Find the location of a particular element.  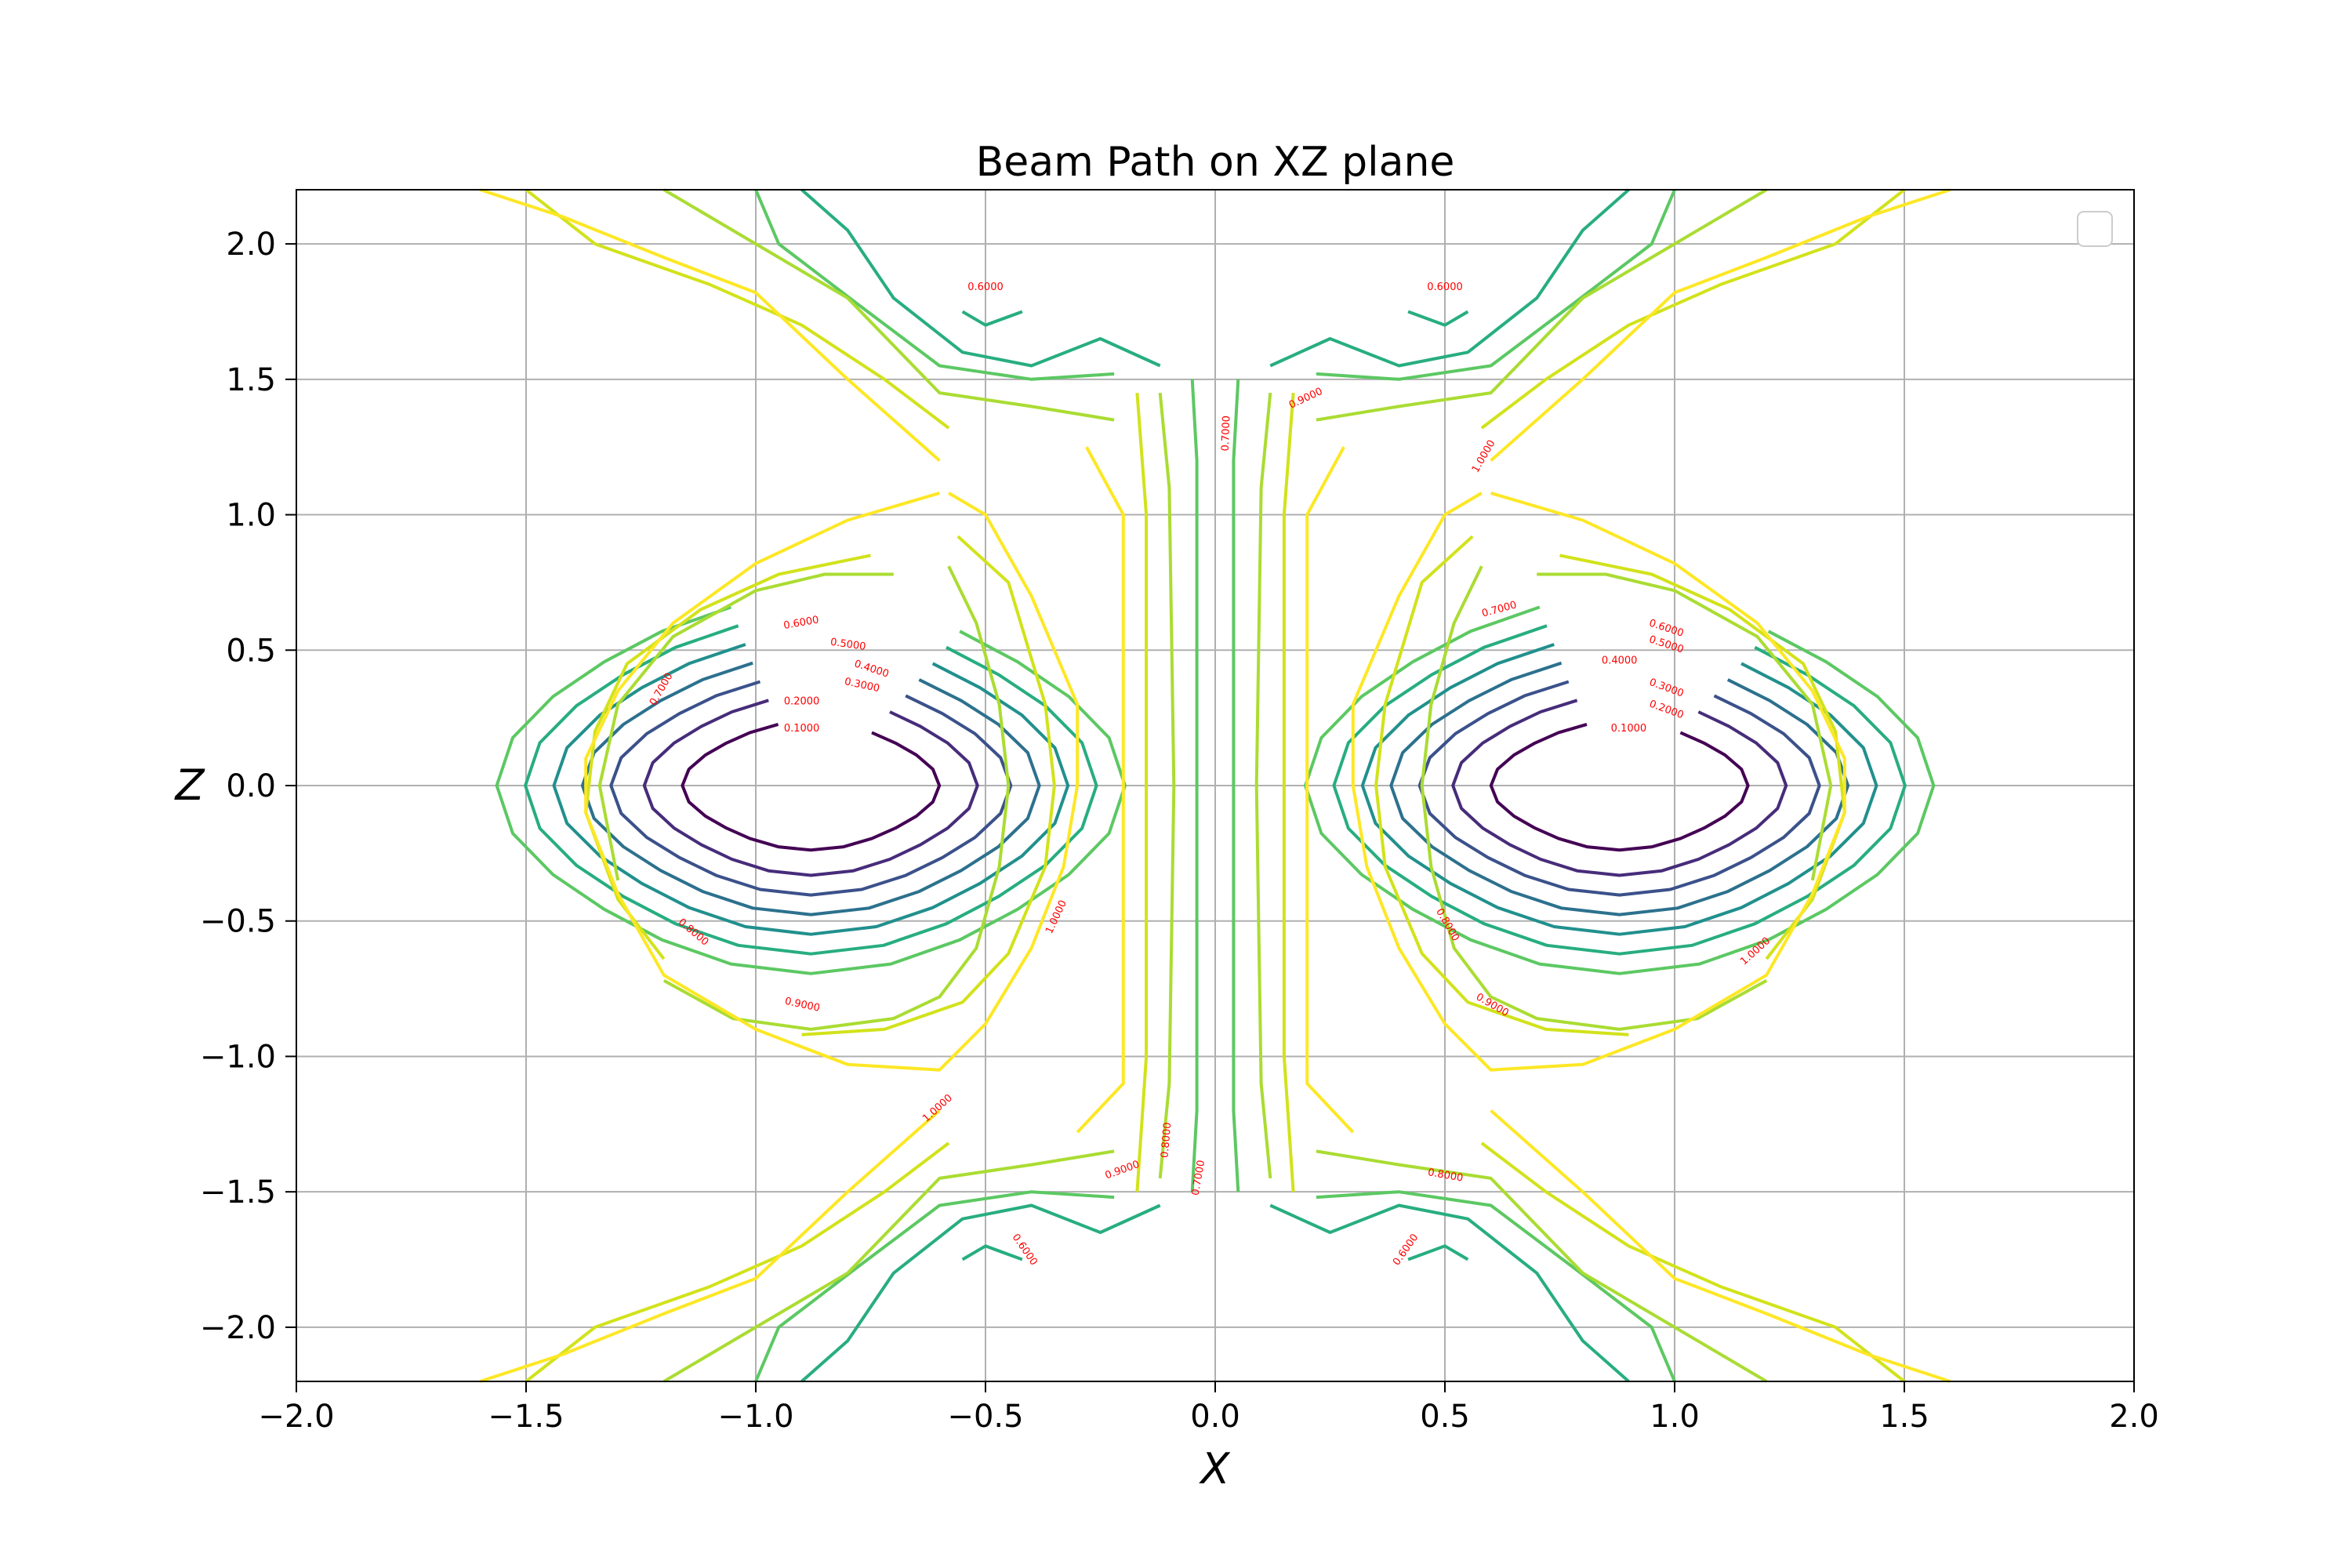

contour-label: 0.7000 is located at coordinates (1226, 434).